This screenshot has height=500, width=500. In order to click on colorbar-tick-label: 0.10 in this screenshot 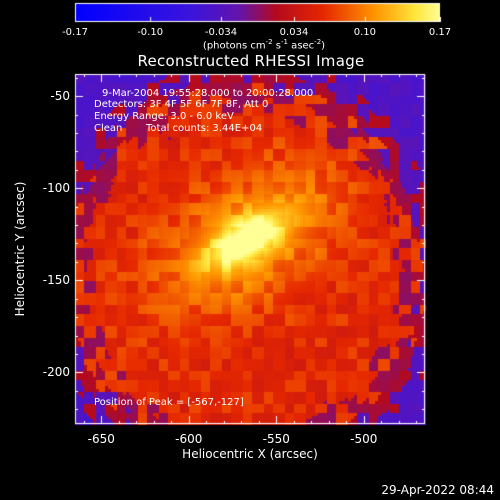, I will do `click(364, 32)`.